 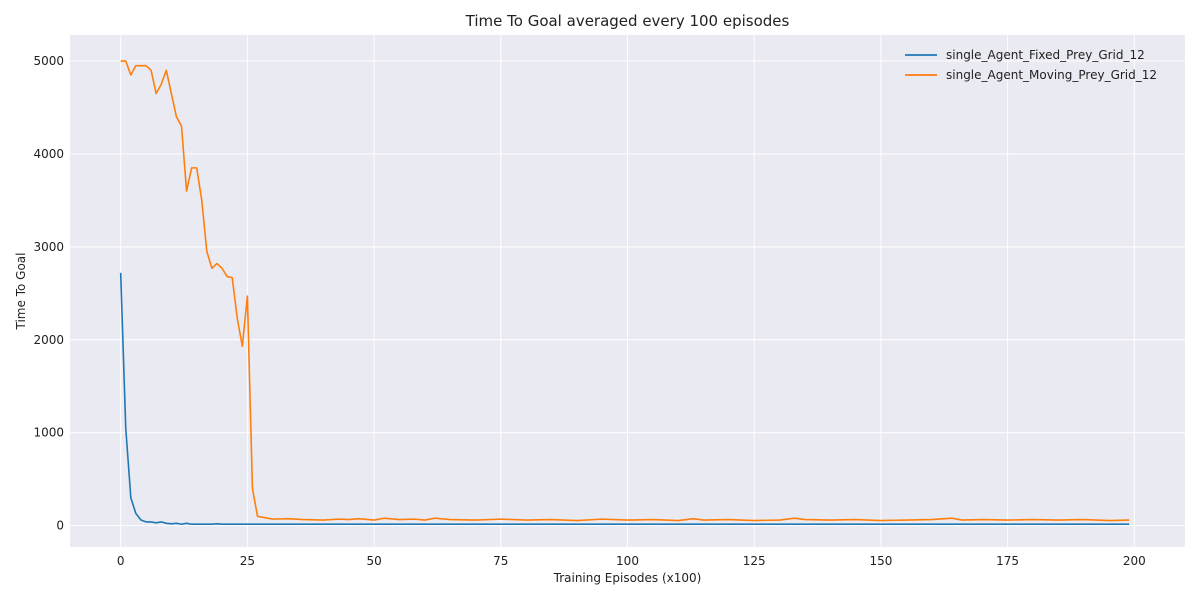 I want to click on x-axis-label: Training Episodes (x100), so click(x=627, y=578).